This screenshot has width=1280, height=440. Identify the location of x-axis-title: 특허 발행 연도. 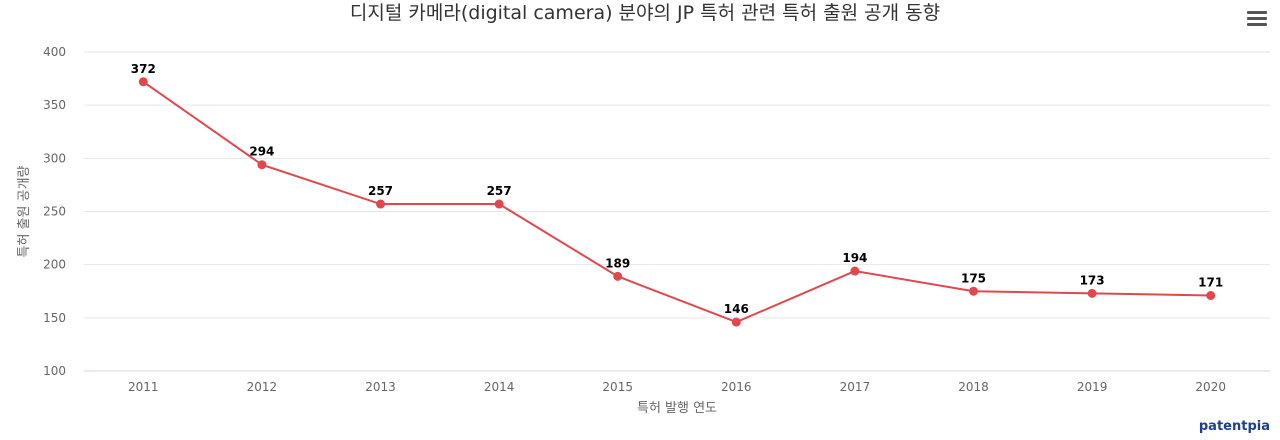
(677, 408).